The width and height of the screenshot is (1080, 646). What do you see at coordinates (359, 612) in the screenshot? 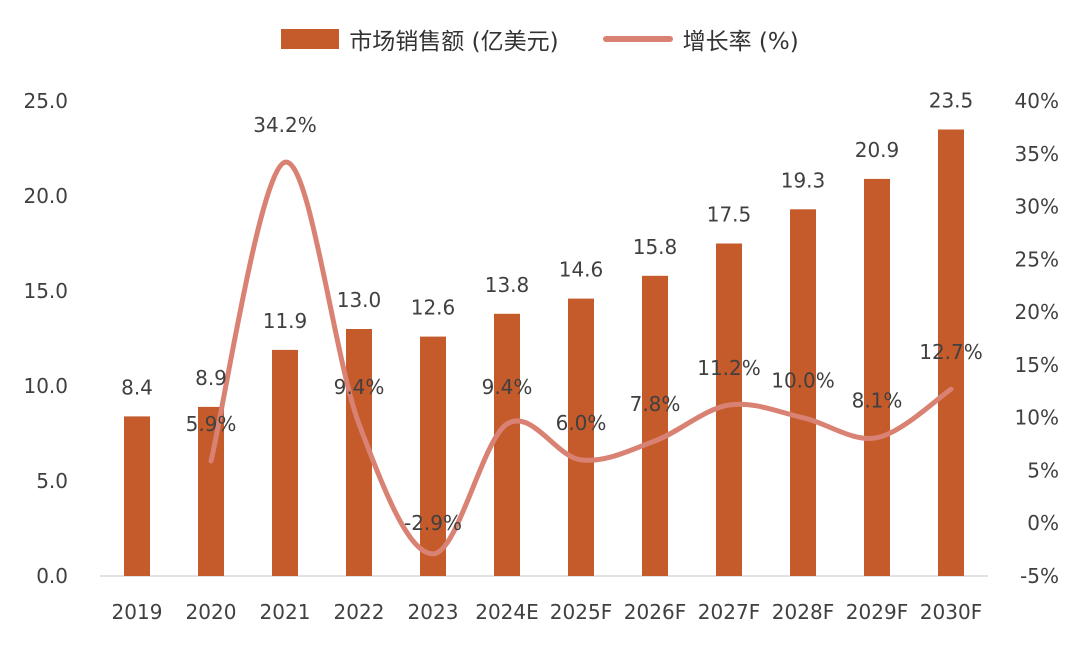
I see `x-tick-label: 2022` at bounding box center [359, 612].